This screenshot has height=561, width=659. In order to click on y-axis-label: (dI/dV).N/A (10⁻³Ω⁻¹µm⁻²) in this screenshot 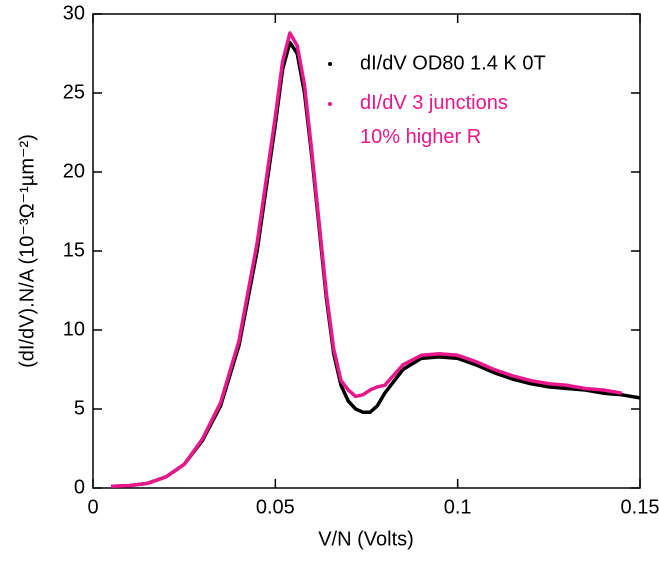, I will do `click(27, 251)`.